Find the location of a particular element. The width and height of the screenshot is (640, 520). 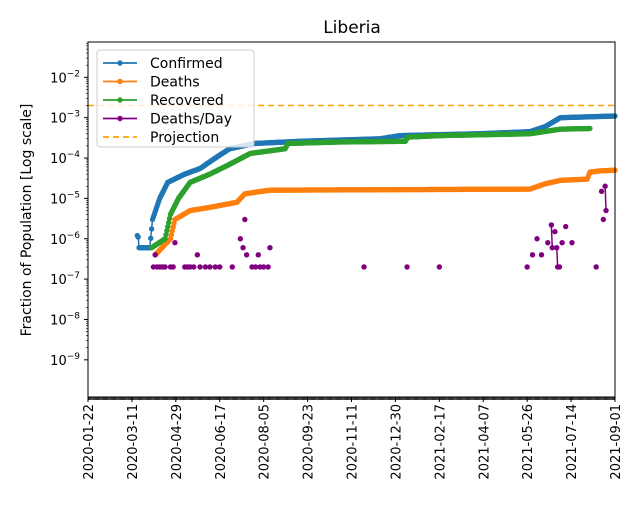

x-tick-label: 2021-07-14 is located at coordinates (572, 442).